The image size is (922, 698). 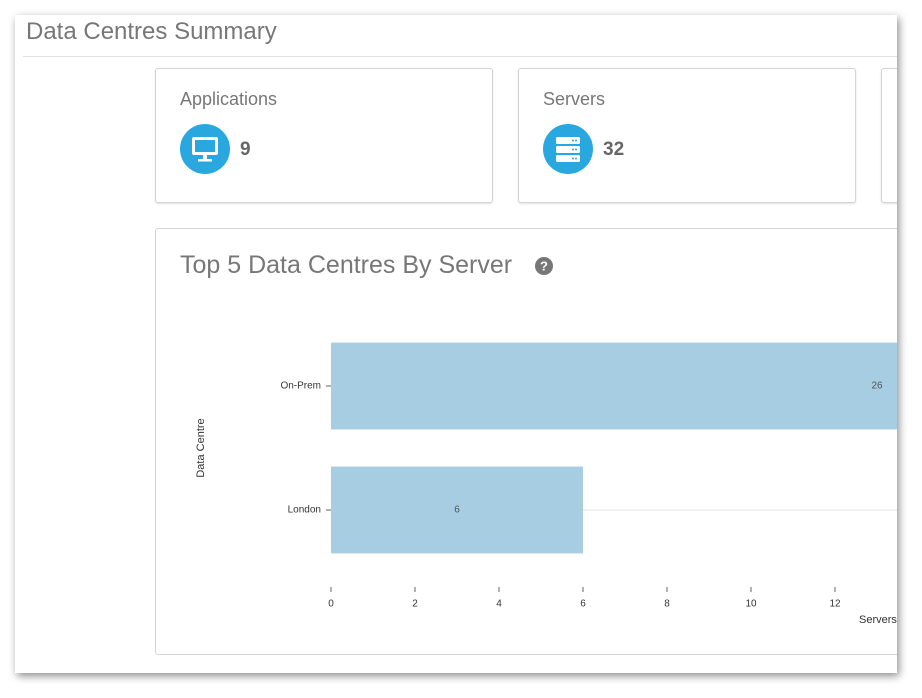 I want to click on divider, so click(x=460, y=56).